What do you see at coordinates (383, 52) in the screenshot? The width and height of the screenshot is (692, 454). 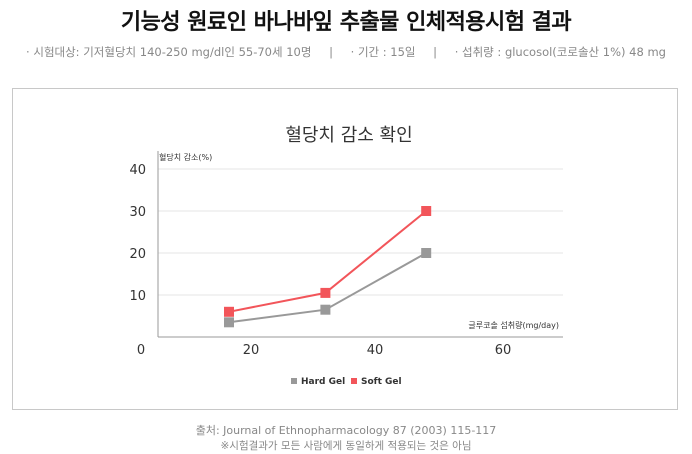 I see `info-period: · 기간 : 15일` at bounding box center [383, 52].